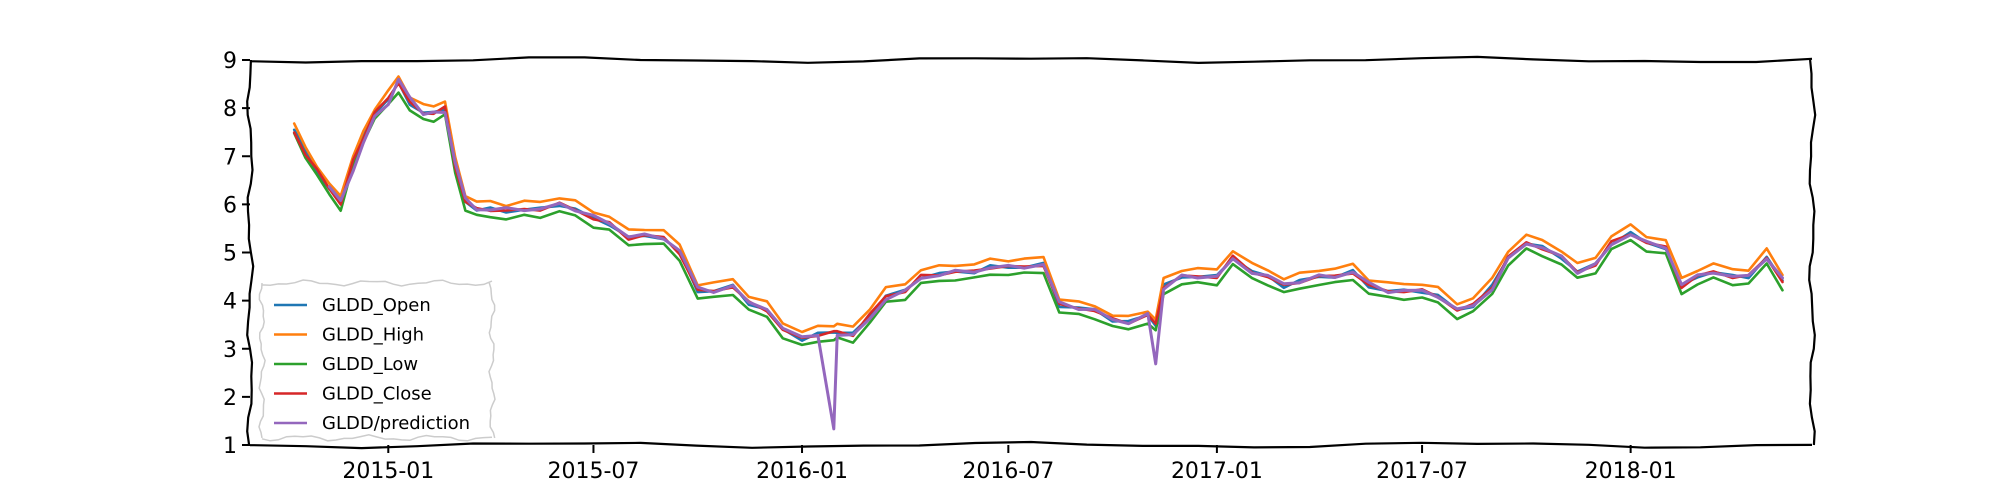  Describe the element at coordinates (1008, 471) in the screenshot. I see `x-tick-label: 2016-07` at that location.